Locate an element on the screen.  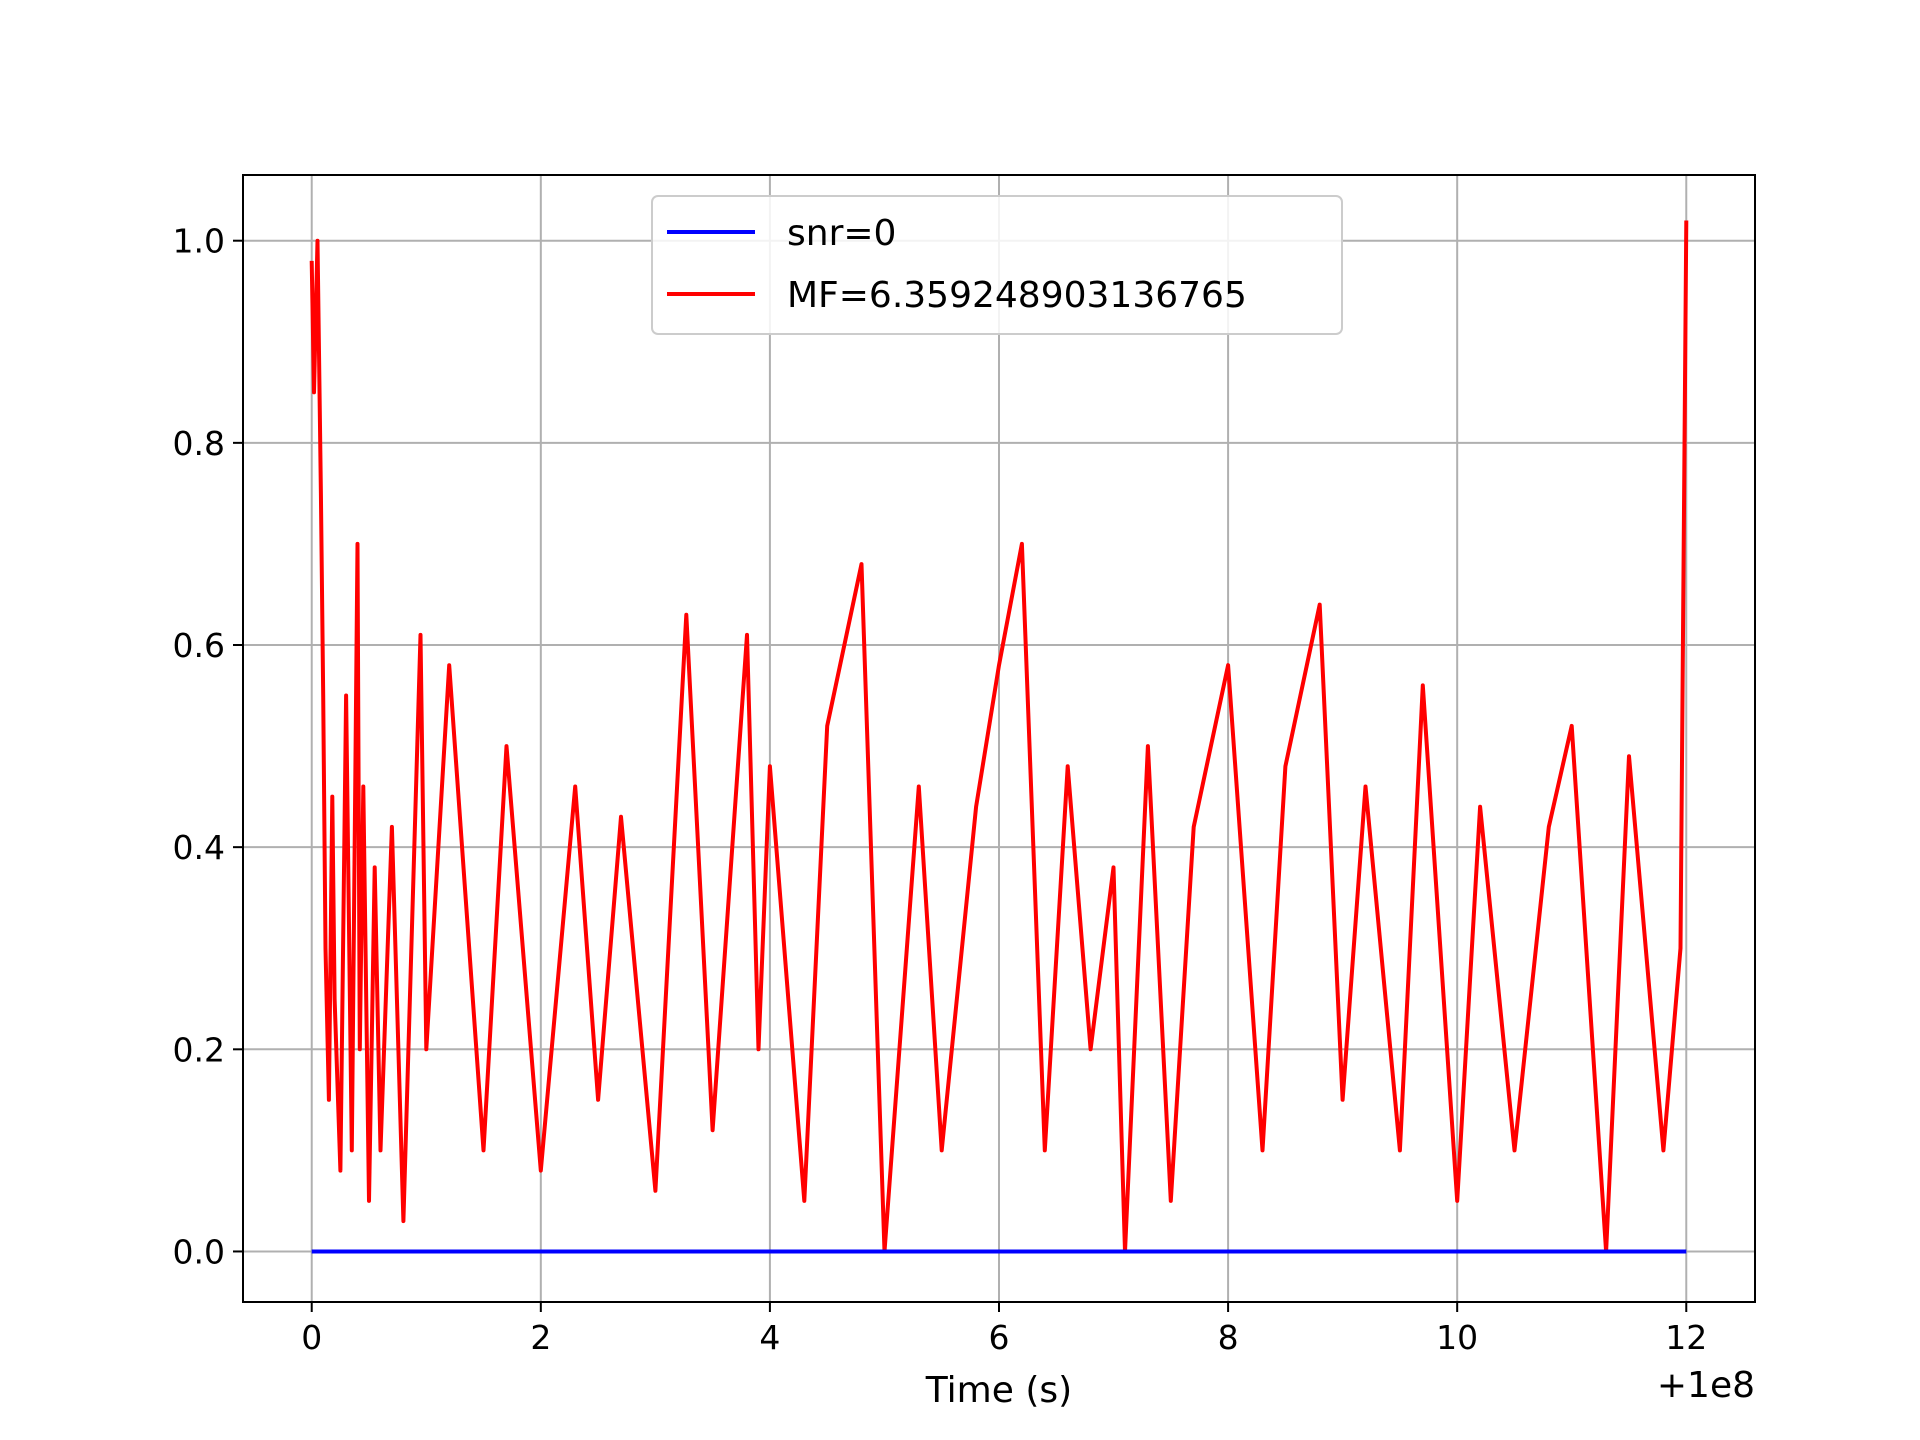
x-axis-offset-label: +1e8 is located at coordinates (1706, 1385).